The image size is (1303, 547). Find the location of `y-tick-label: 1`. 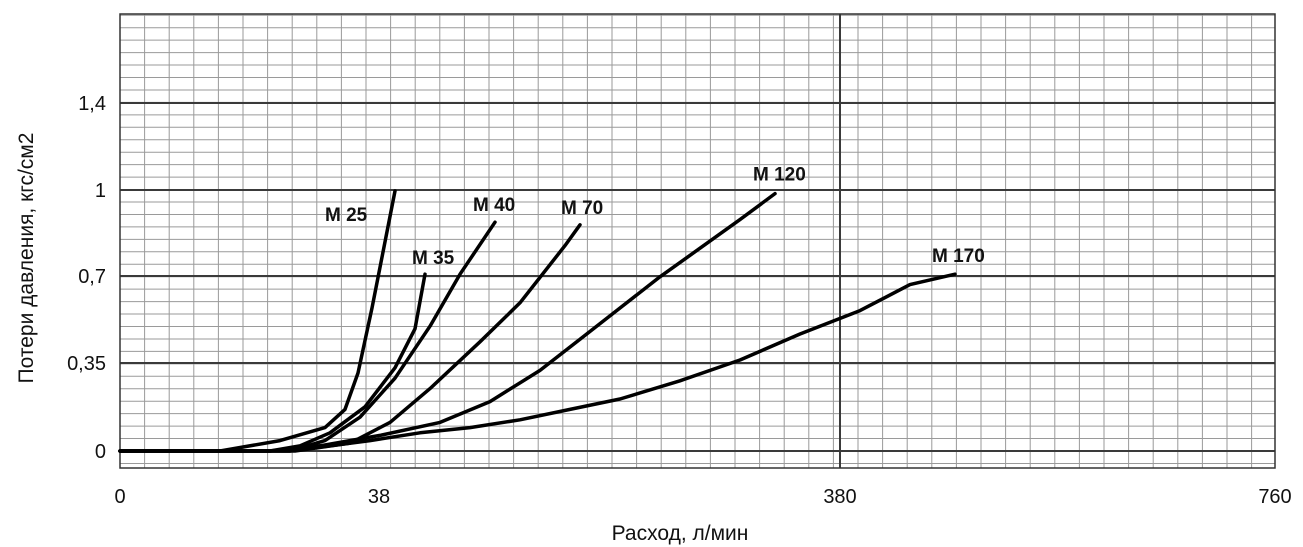

y-tick-label: 1 is located at coordinates (100, 191).